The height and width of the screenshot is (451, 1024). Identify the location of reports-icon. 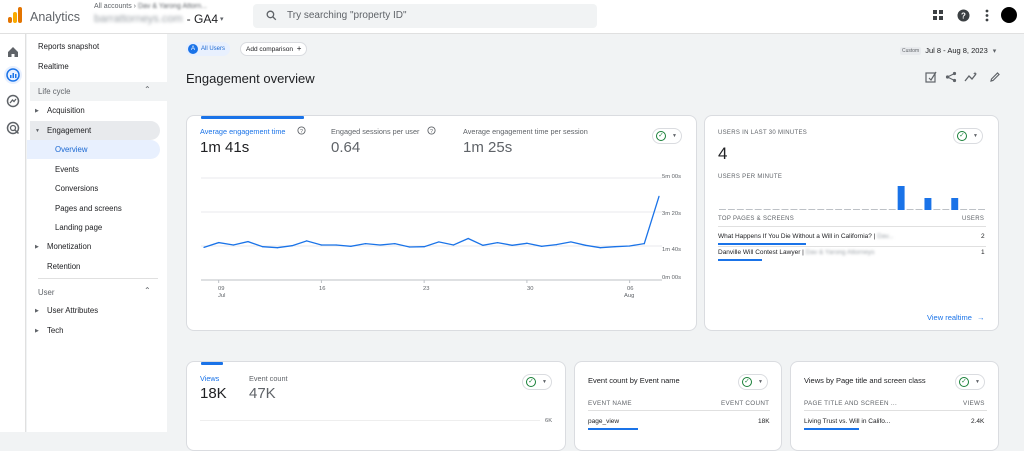
(13, 75).